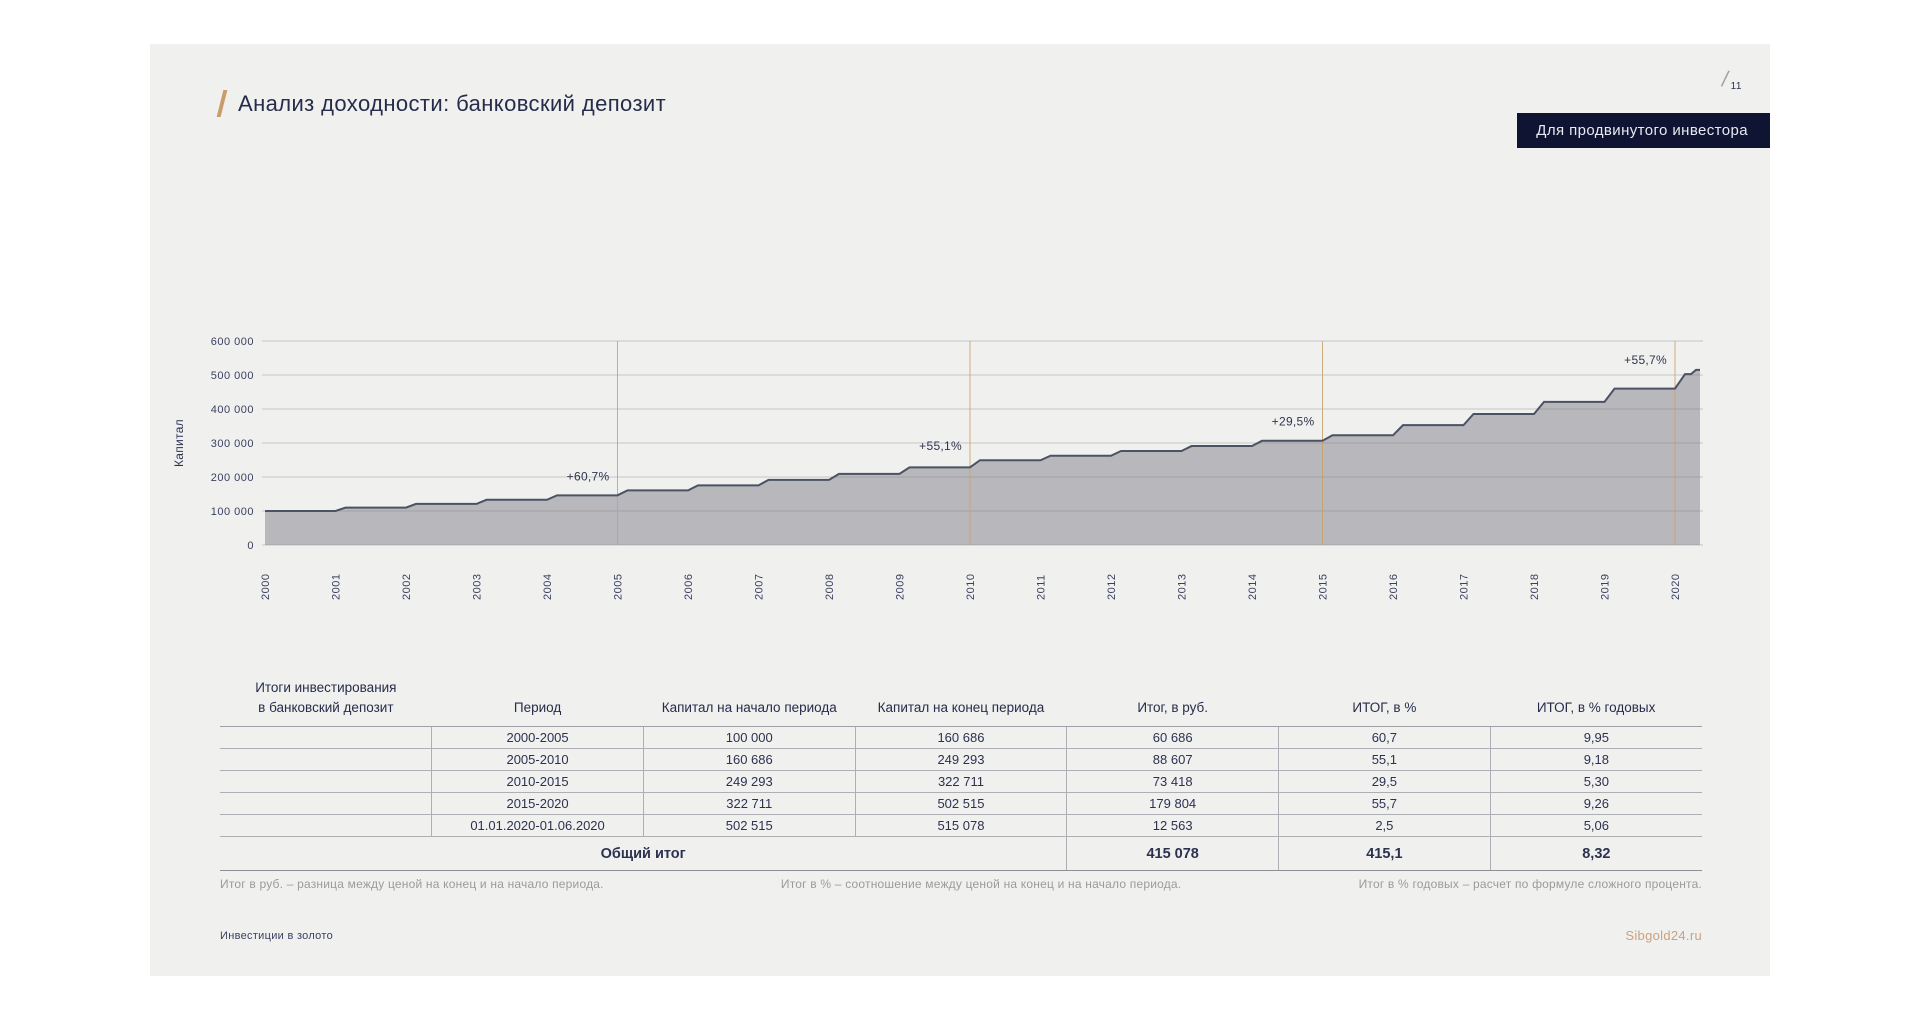  Describe the element at coordinates (1112, 587) in the screenshot. I see `x-tick-label: 2012` at that location.